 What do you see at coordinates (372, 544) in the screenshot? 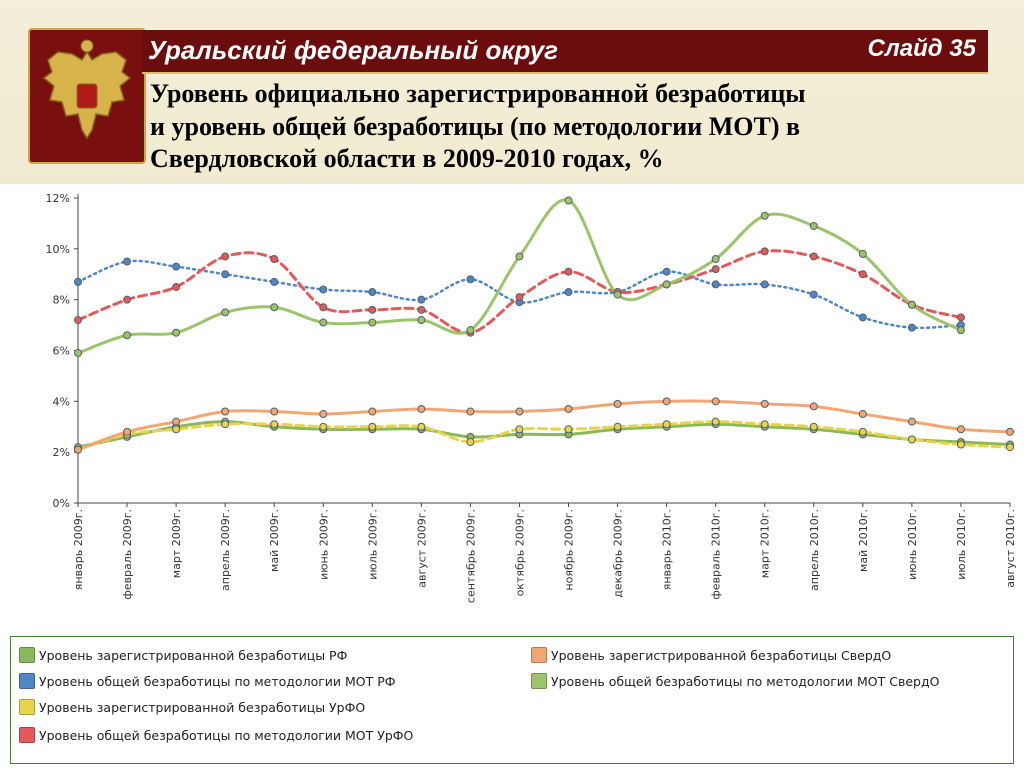
I see `x-tick-label: июль 2009г.` at bounding box center [372, 544].